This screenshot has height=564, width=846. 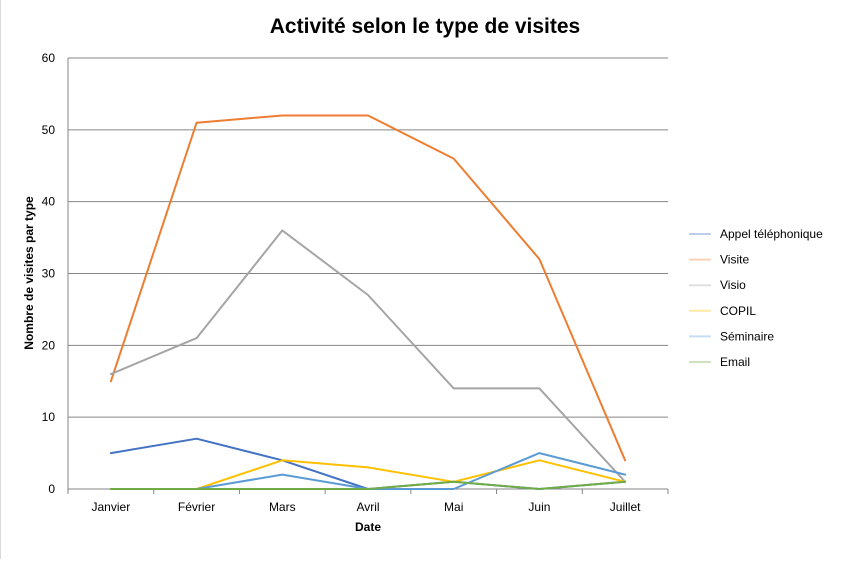 What do you see at coordinates (771, 234) in the screenshot?
I see `legend-label: Appel téléphonique` at bounding box center [771, 234].